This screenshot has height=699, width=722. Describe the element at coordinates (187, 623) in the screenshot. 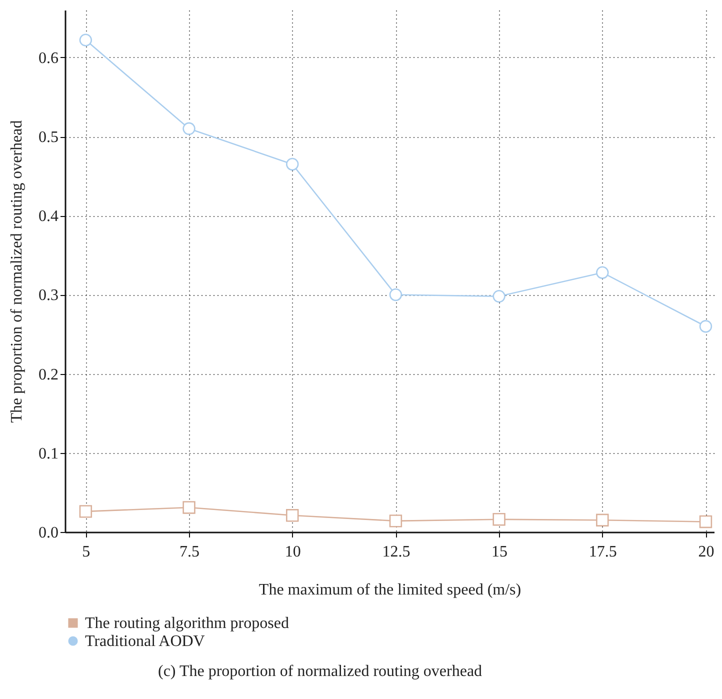

I see `legend-label: The routing algorithm proposed` at that location.